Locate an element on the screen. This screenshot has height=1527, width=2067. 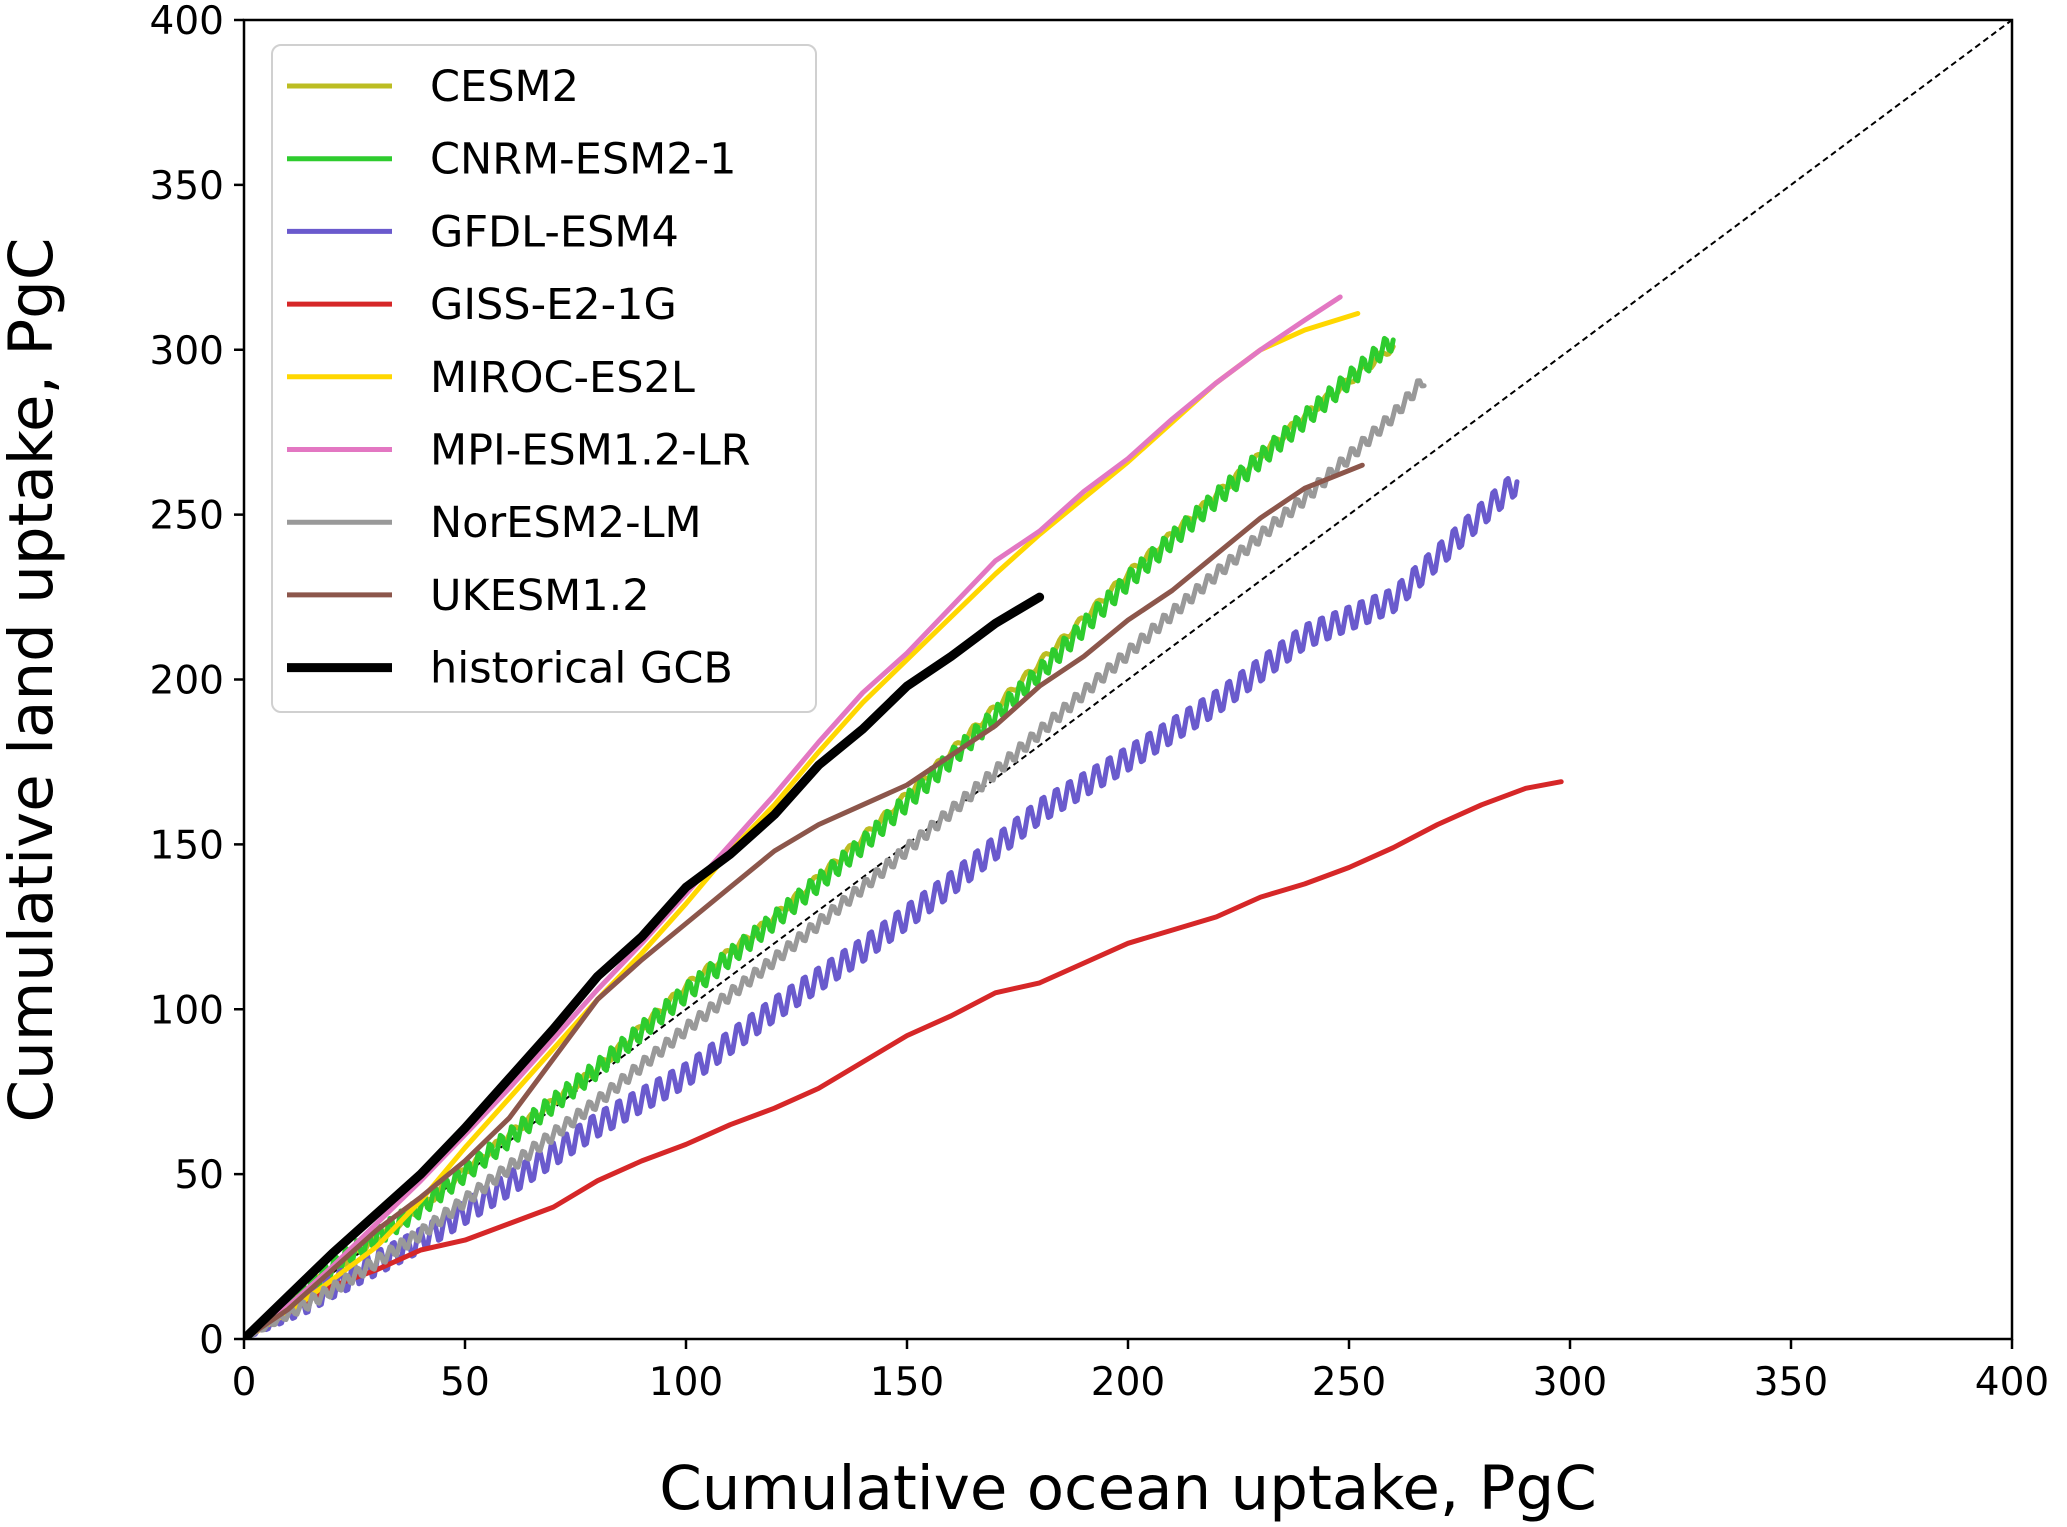
legend-label-cnrm-esm2-1: CNRM-ESM2-1 is located at coordinates (583, 160).